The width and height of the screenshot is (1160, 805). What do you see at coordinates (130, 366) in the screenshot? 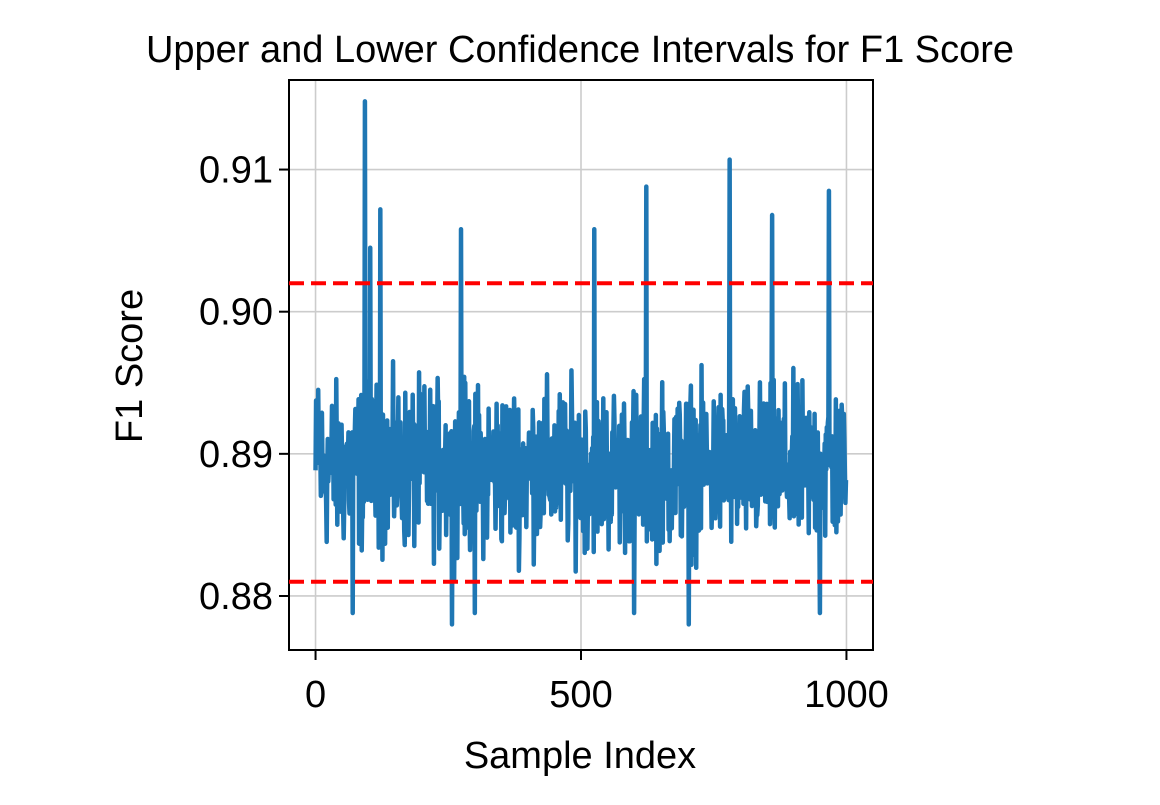
I see `y-axis-label: F1 Score` at bounding box center [130, 366].